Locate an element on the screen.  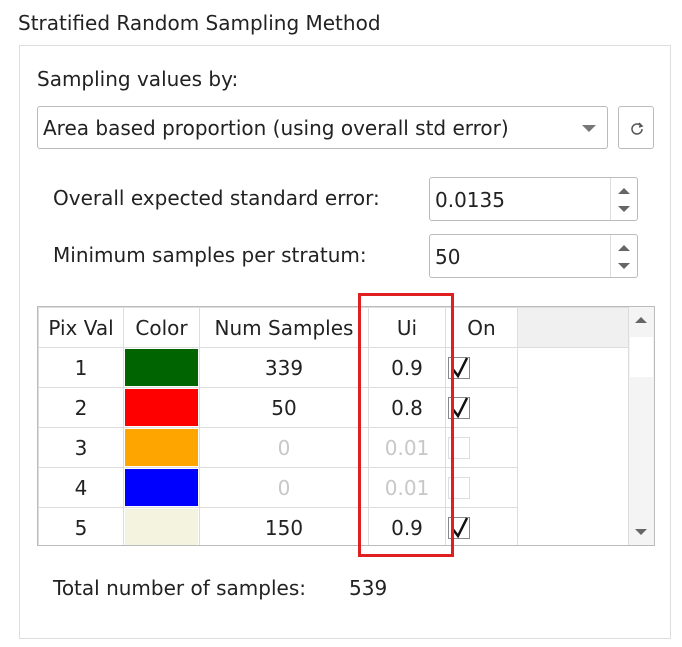
num-samples: 50 is located at coordinates (284, 407).